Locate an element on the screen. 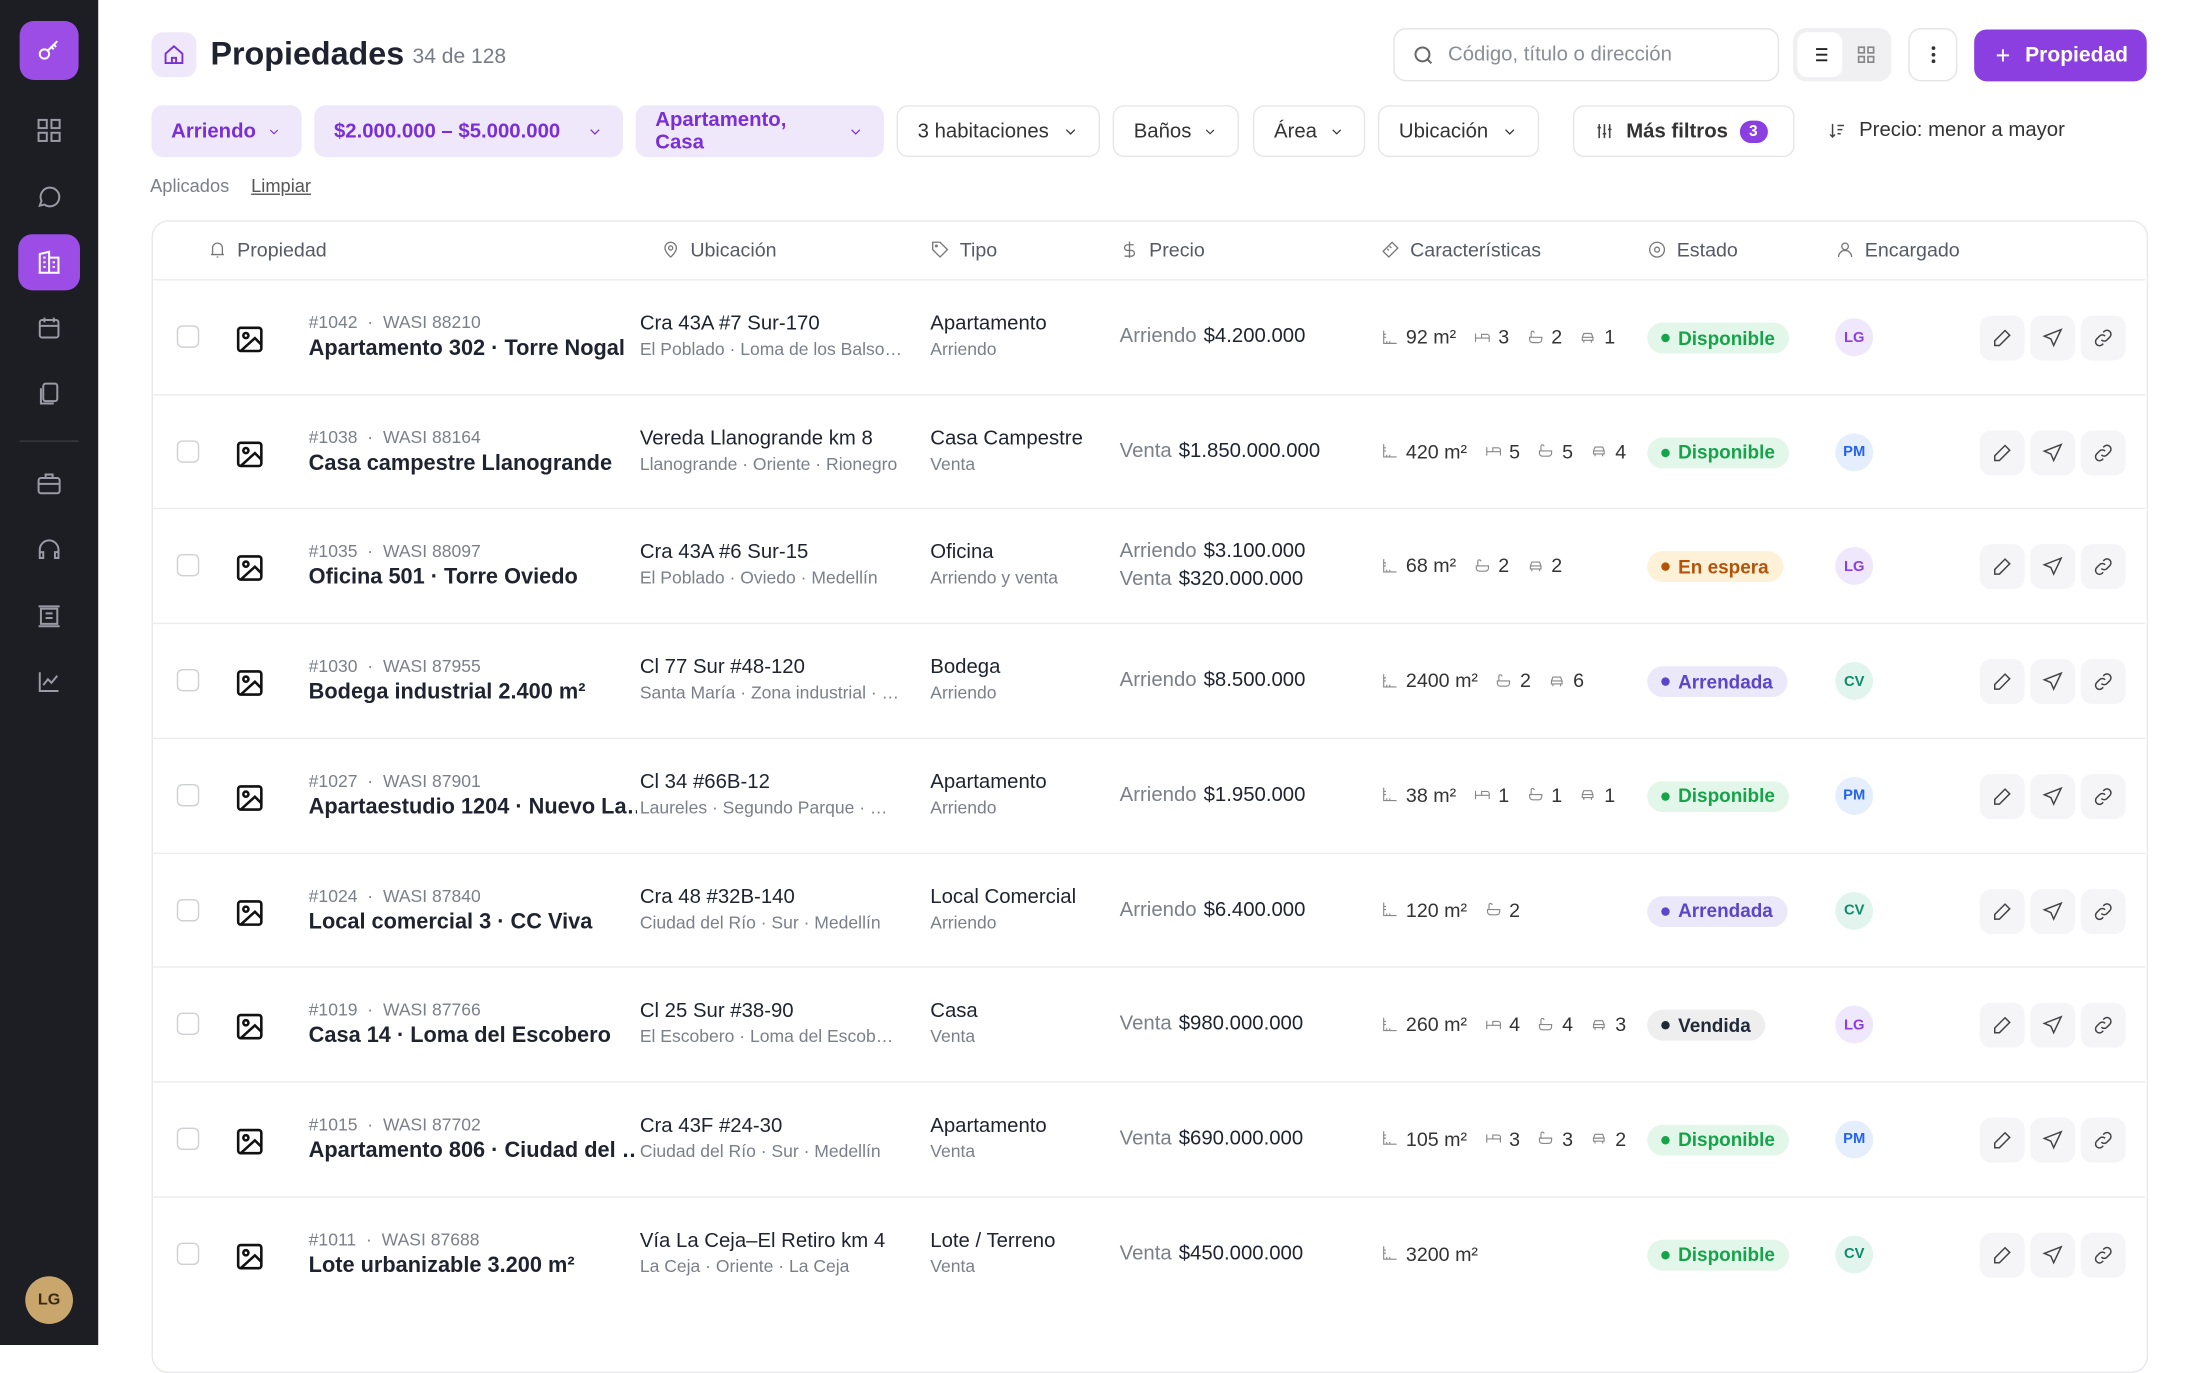 This screenshot has height=1373, width=2200. filter-chip: Arriendo is located at coordinates (226, 131).